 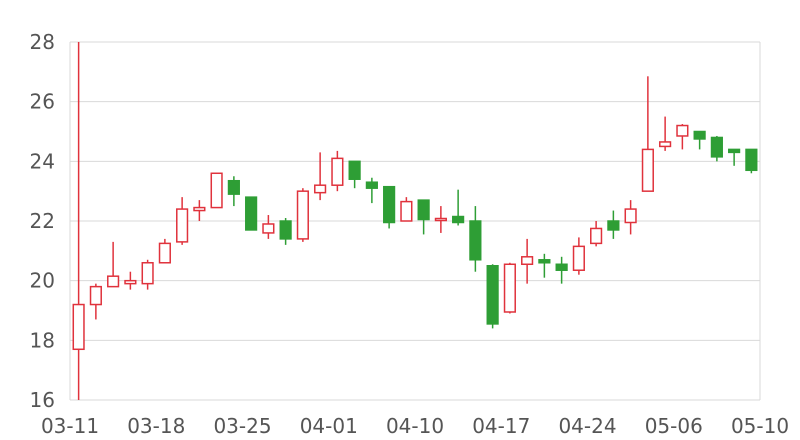 What do you see at coordinates (42, 161) in the screenshot?
I see `y-tick-label: 24` at bounding box center [42, 161].